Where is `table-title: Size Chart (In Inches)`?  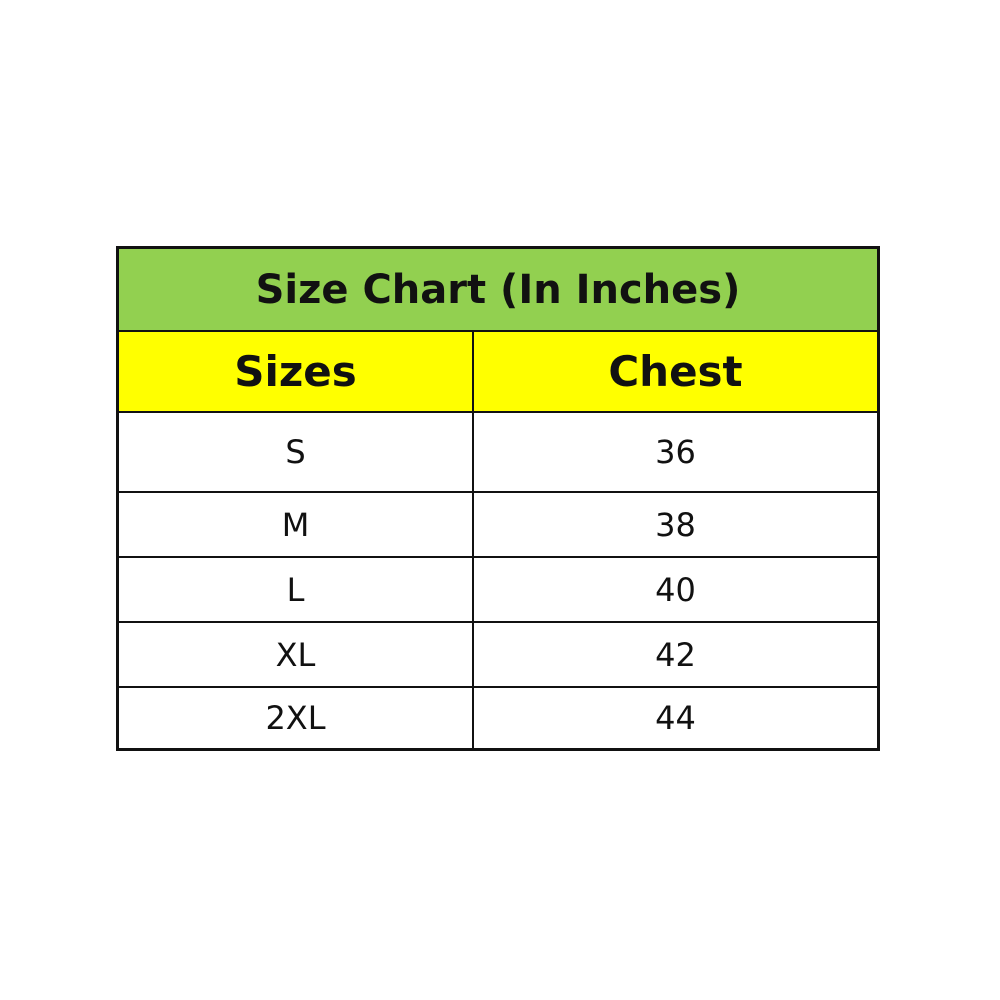
table-title: Size Chart (In Inches) is located at coordinates (498, 289).